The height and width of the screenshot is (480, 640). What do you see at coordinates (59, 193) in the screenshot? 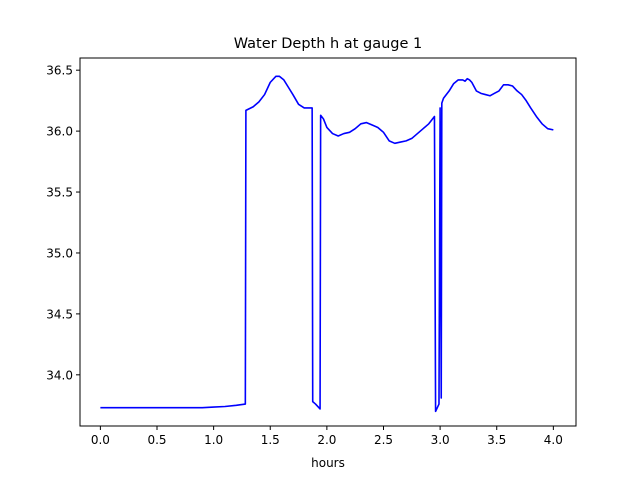
I see `y-tick-label: 35.5` at bounding box center [59, 193].